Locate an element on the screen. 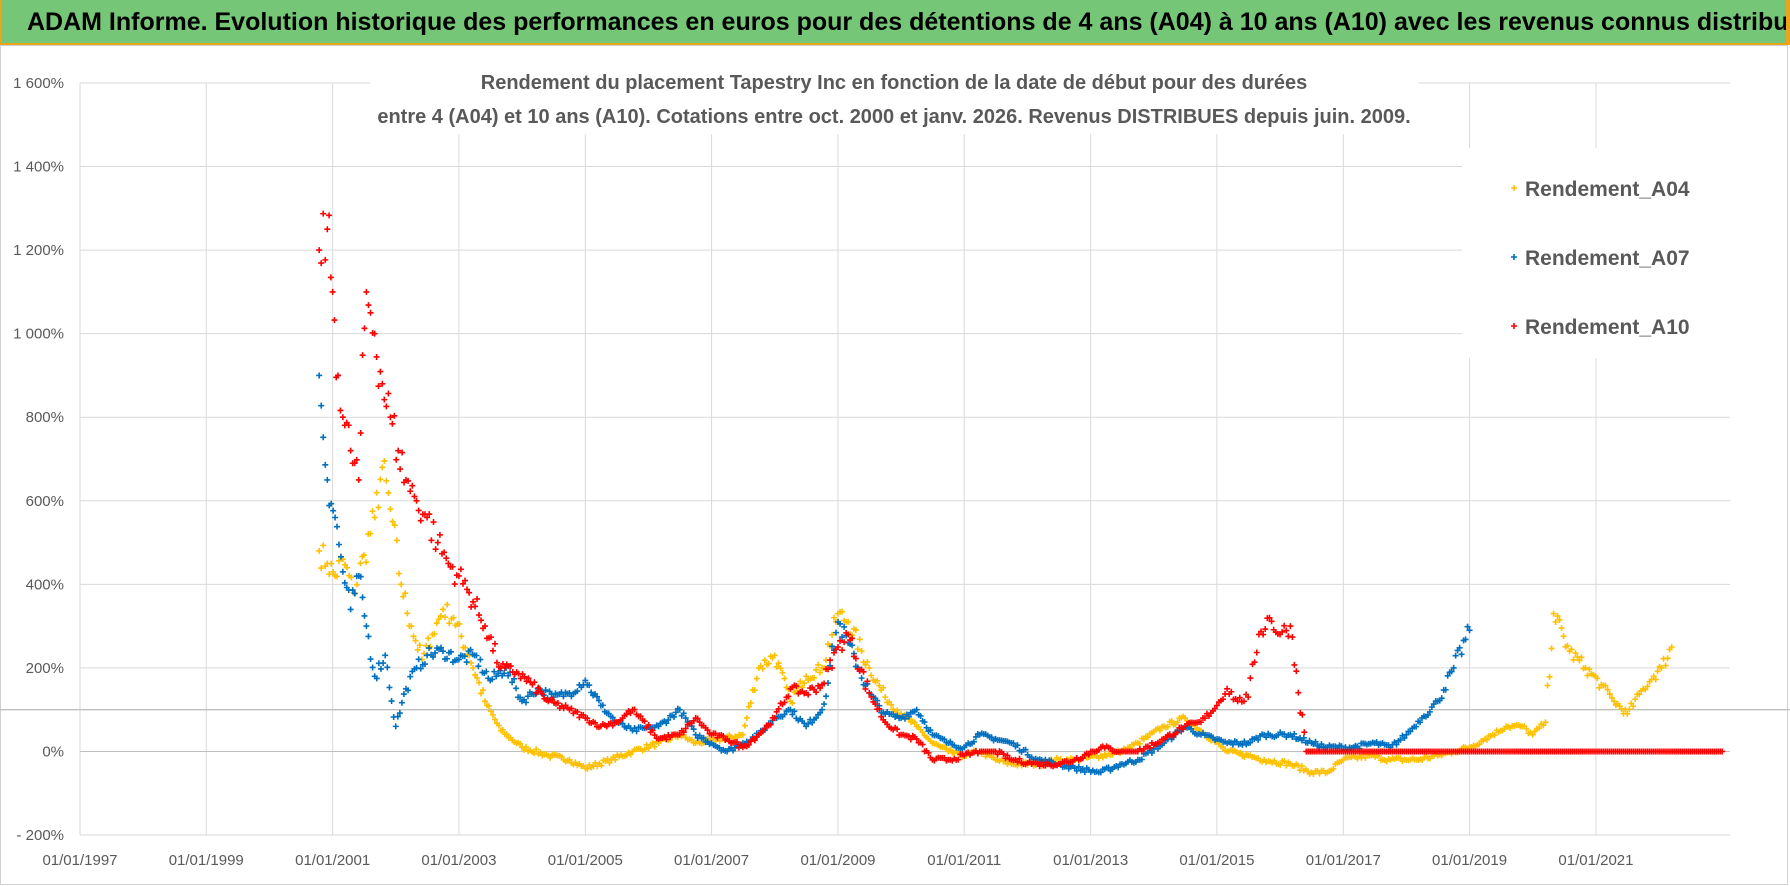 This screenshot has width=1790, height=886. legend-marker-Rendement_A07 is located at coordinates (1514, 257).